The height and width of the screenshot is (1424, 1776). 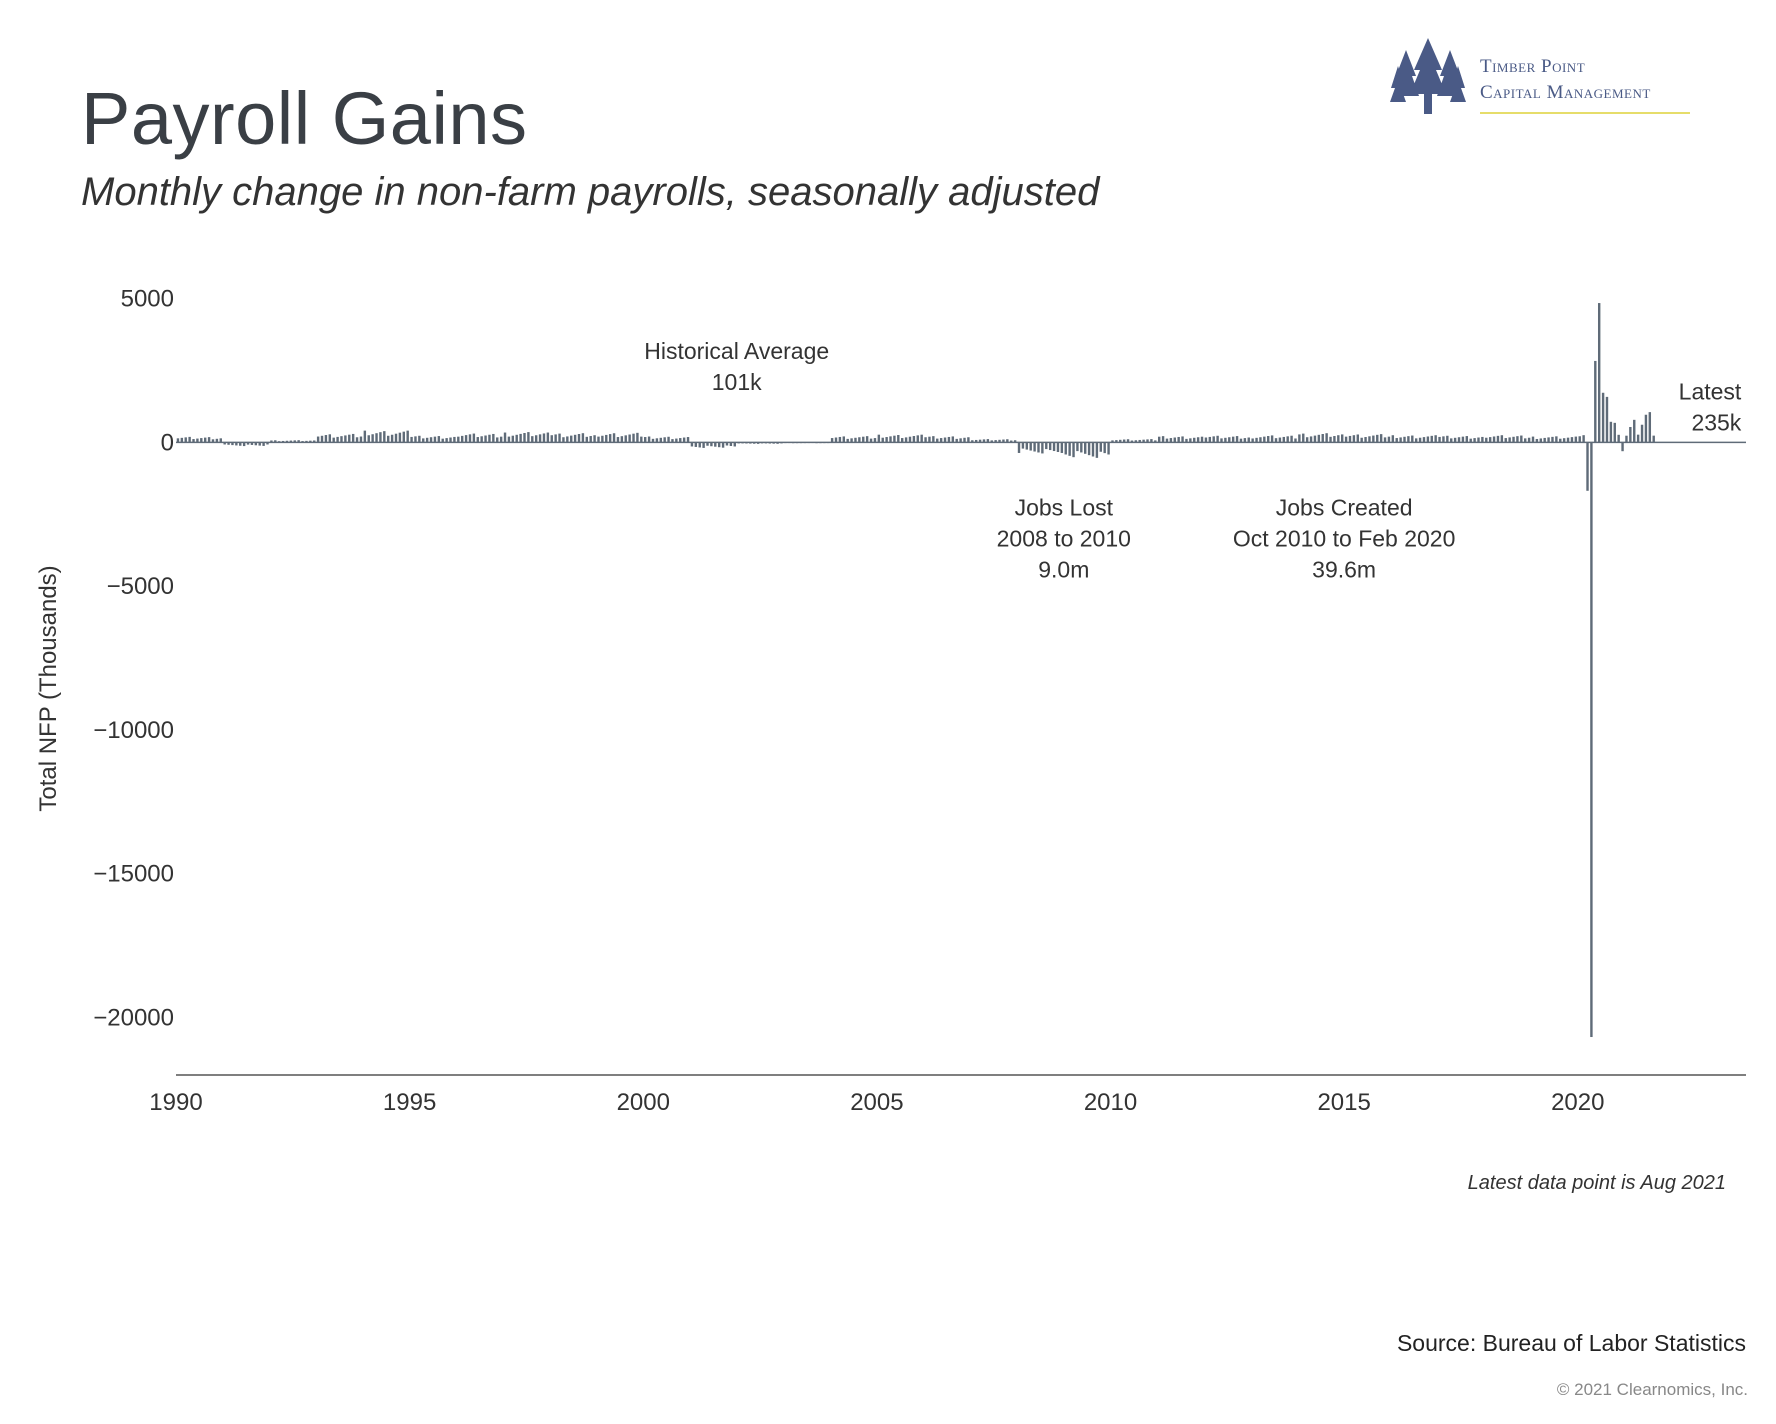 I want to click on source-label: Source: Bureau of Labor Statistics, so click(x=1571, y=1343).